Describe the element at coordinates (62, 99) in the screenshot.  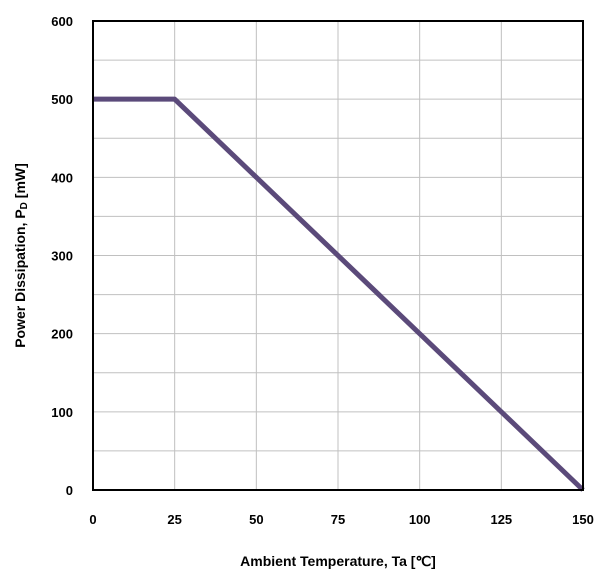
I see `y-tick-label: 500` at that location.